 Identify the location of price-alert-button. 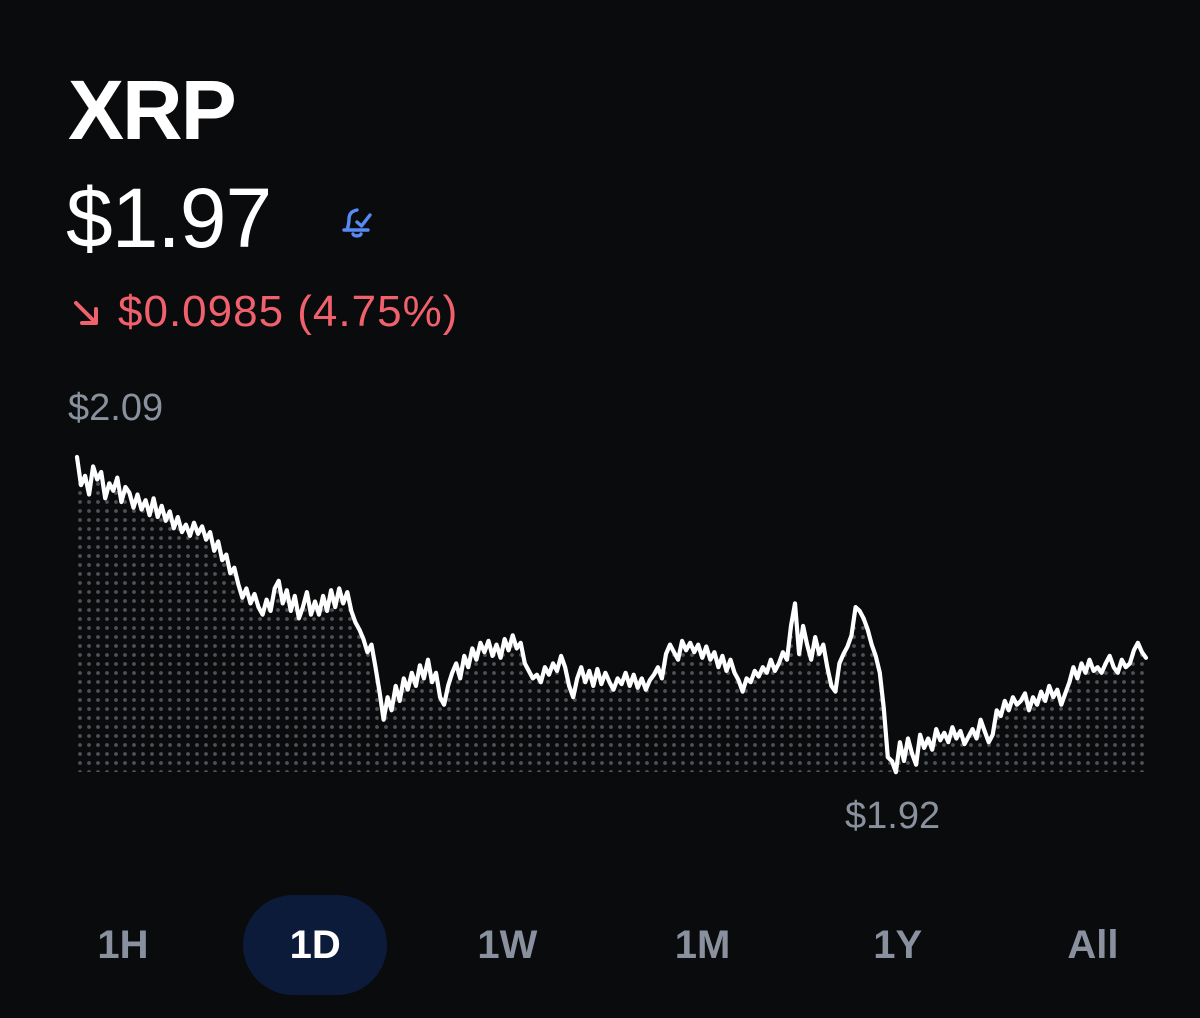
(357, 221).